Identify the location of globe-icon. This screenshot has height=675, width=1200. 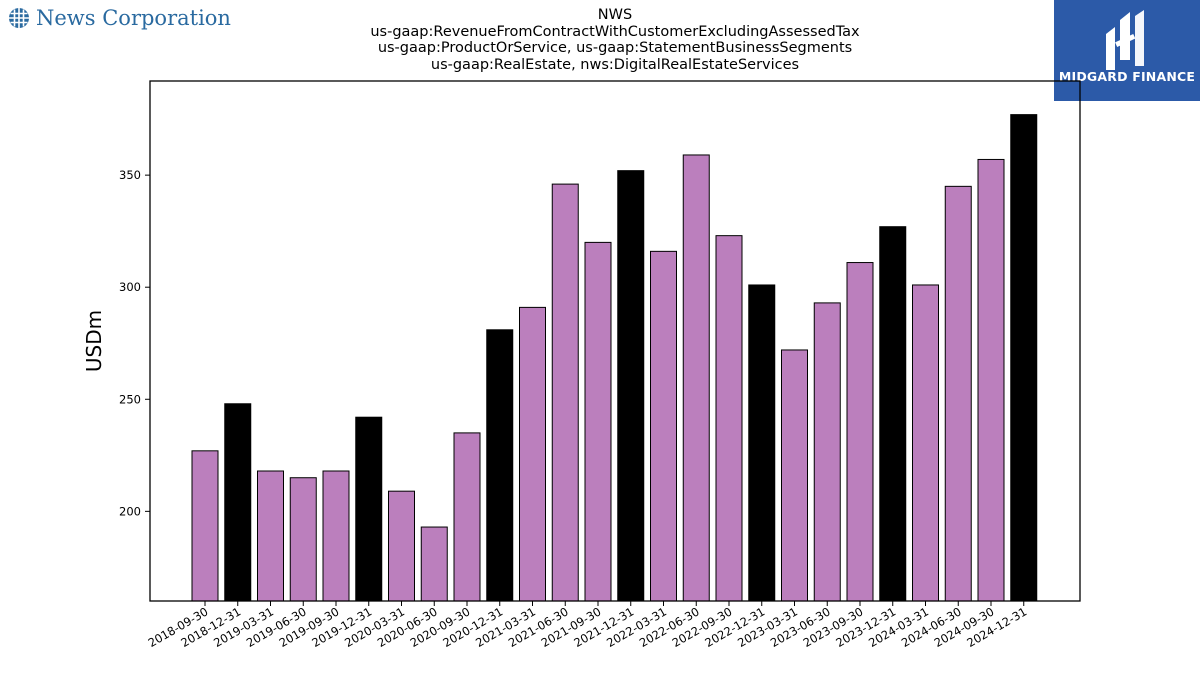
(19, 18).